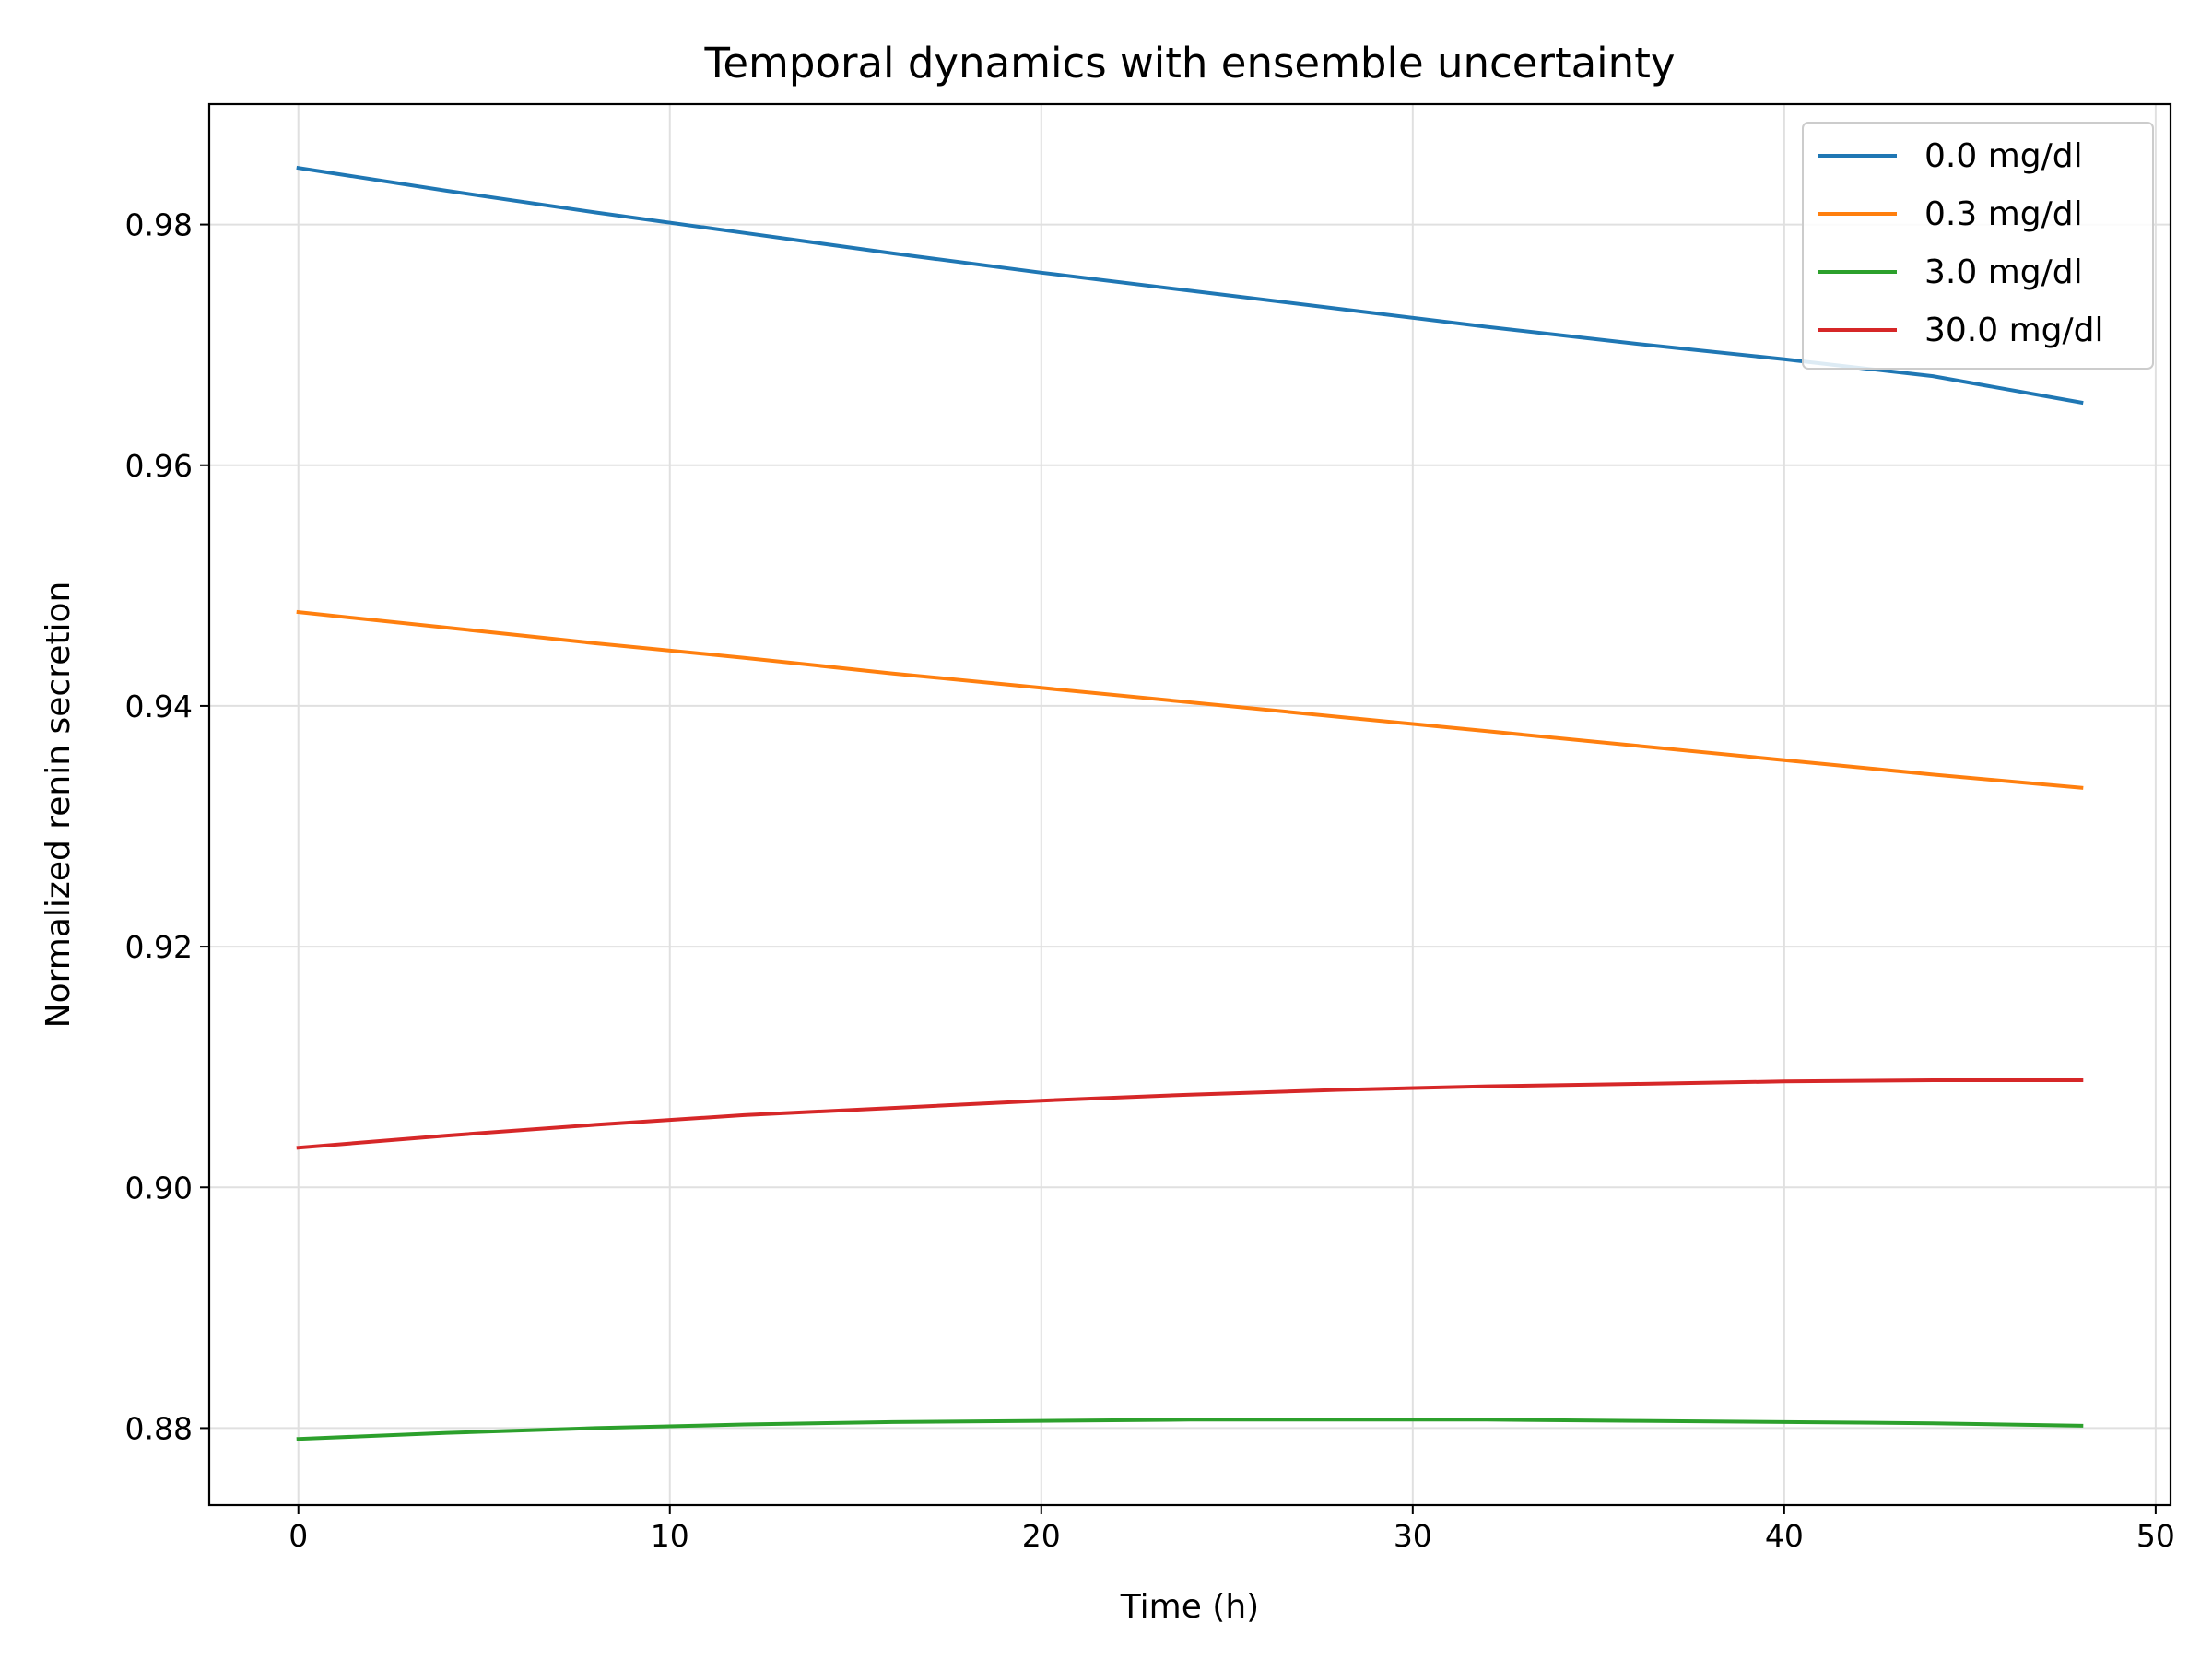 The image size is (2212, 1659). What do you see at coordinates (159, 466) in the screenshot?
I see `y-tick-label: 0.96` at bounding box center [159, 466].